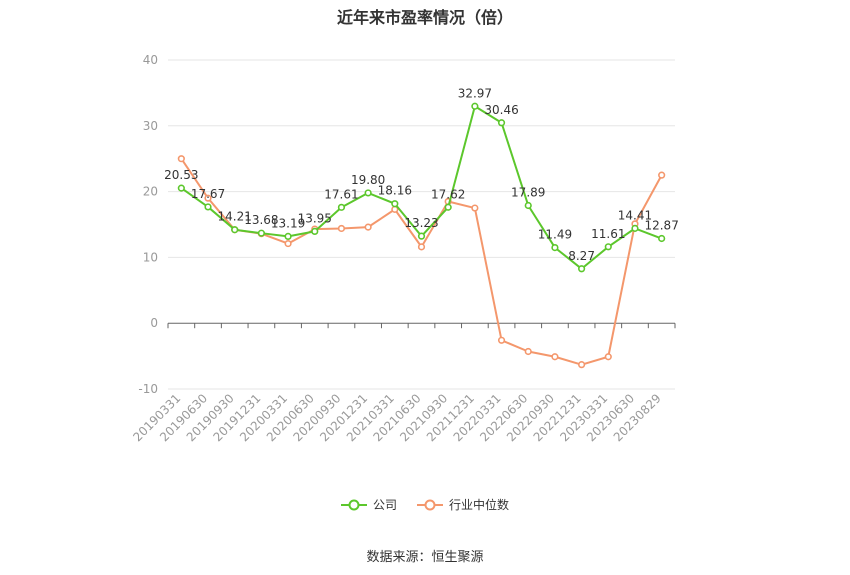 This screenshot has width=850, height=575. What do you see at coordinates (235, 217) in the screenshot?
I see `data-label: 14.21` at bounding box center [235, 217].